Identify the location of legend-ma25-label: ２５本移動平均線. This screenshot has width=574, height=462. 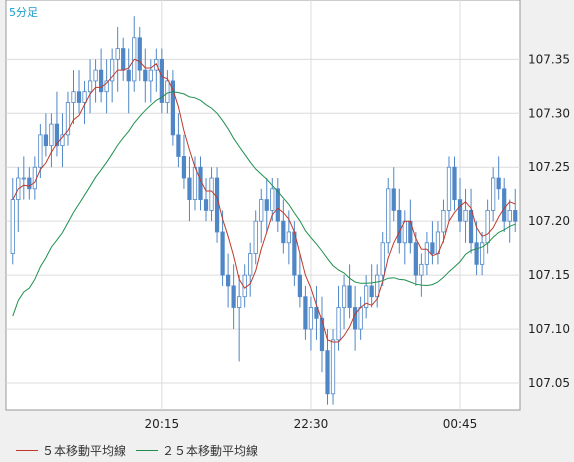
(210, 451).